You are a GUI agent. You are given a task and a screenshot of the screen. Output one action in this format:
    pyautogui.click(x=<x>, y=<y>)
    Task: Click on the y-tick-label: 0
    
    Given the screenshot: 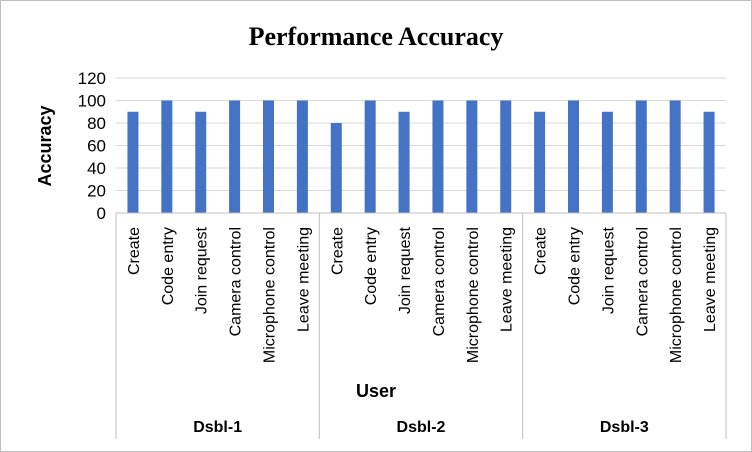 What is the action you would take?
    pyautogui.click(x=101, y=213)
    